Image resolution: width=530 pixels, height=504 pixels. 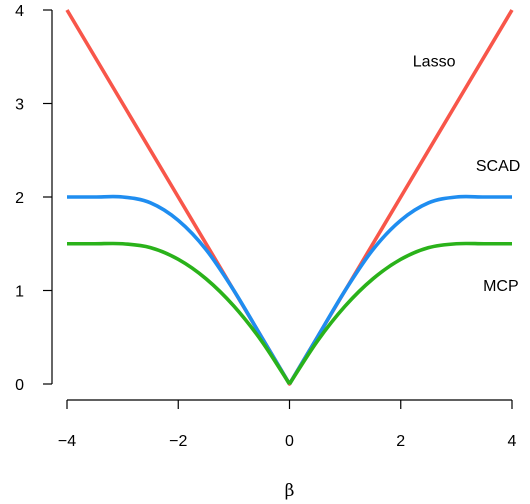 What do you see at coordinates (289, 441) in the screenshot?
I see `x-tick-label: 0` at bounding box center [289, 441].